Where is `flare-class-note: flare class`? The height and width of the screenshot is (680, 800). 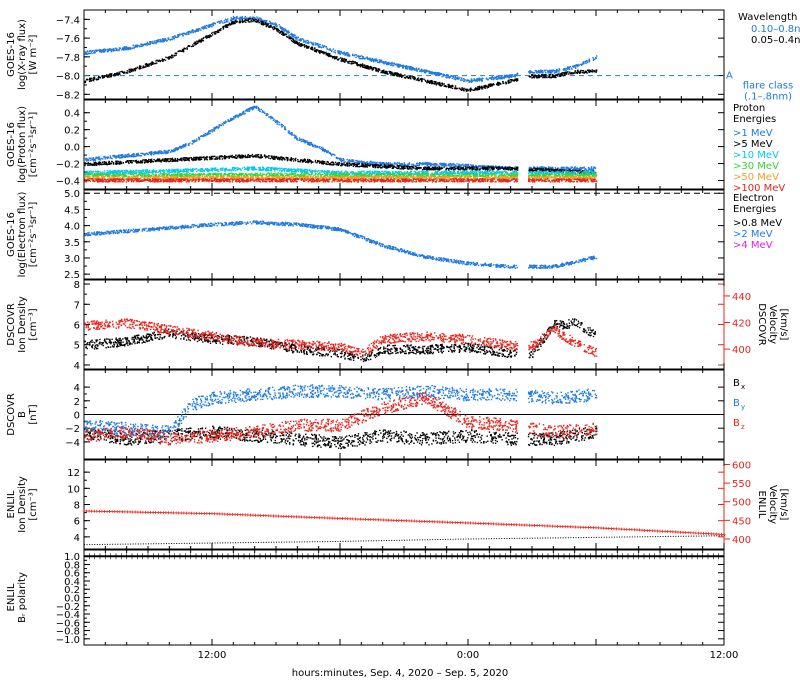
flare-class-note: flare class is located at coordinates (768, 86).